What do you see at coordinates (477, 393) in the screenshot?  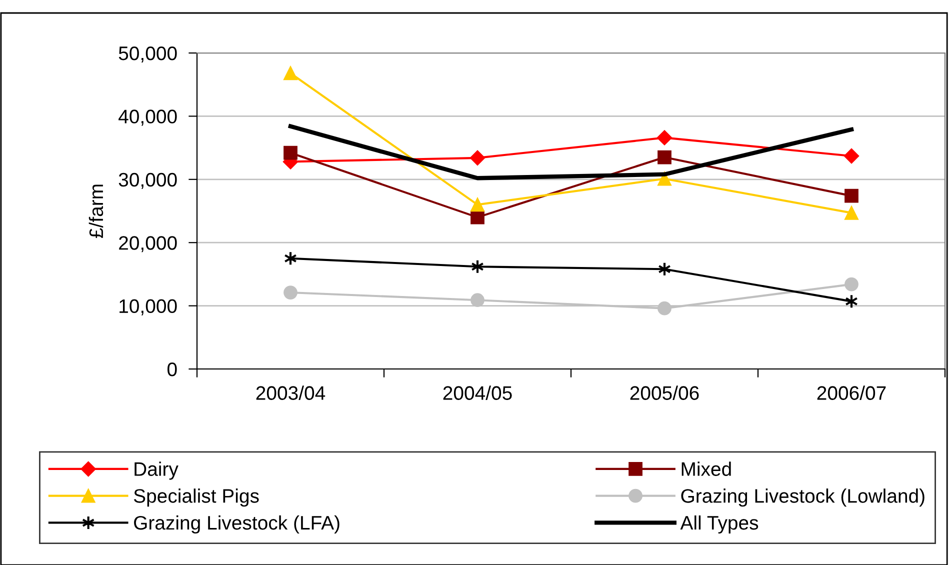 I see `x-tick-label: 2004/05` at bounding box center [477, 393].